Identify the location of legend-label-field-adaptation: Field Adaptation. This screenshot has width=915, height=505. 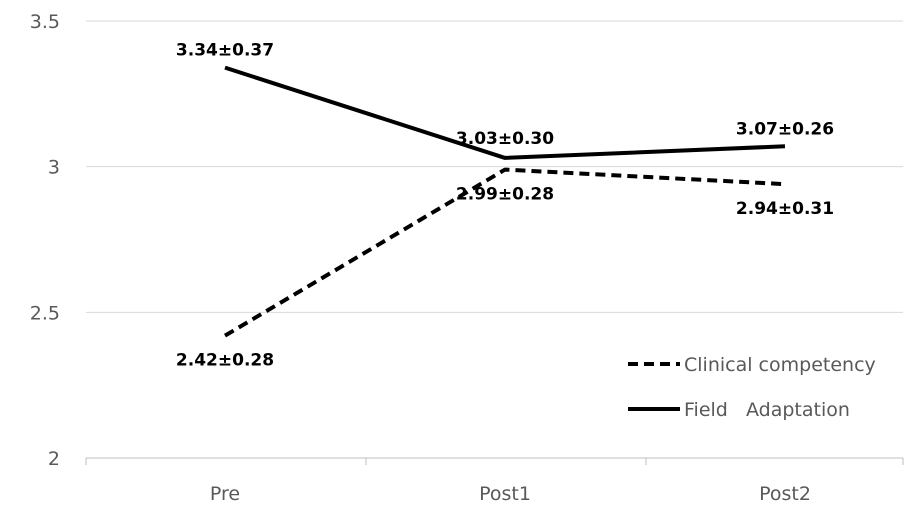
(767, 410).